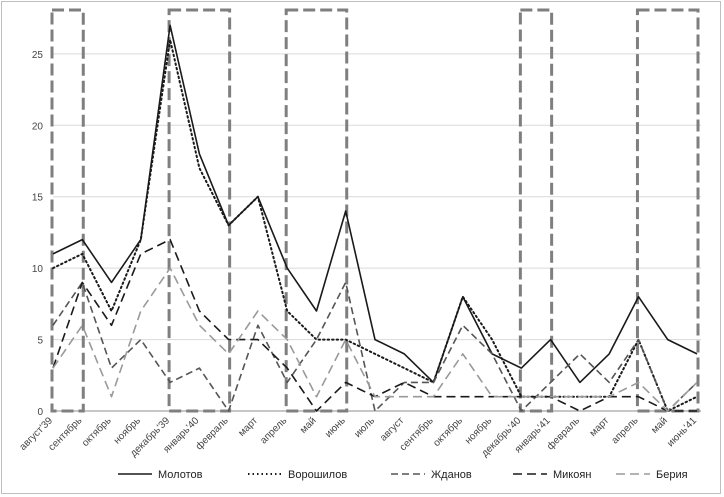 The height and width of the screenshot is (497, 724). Describe the element at coordinates (451, 475) in the screenshot. I see `legend-label: Жданов` at that location.